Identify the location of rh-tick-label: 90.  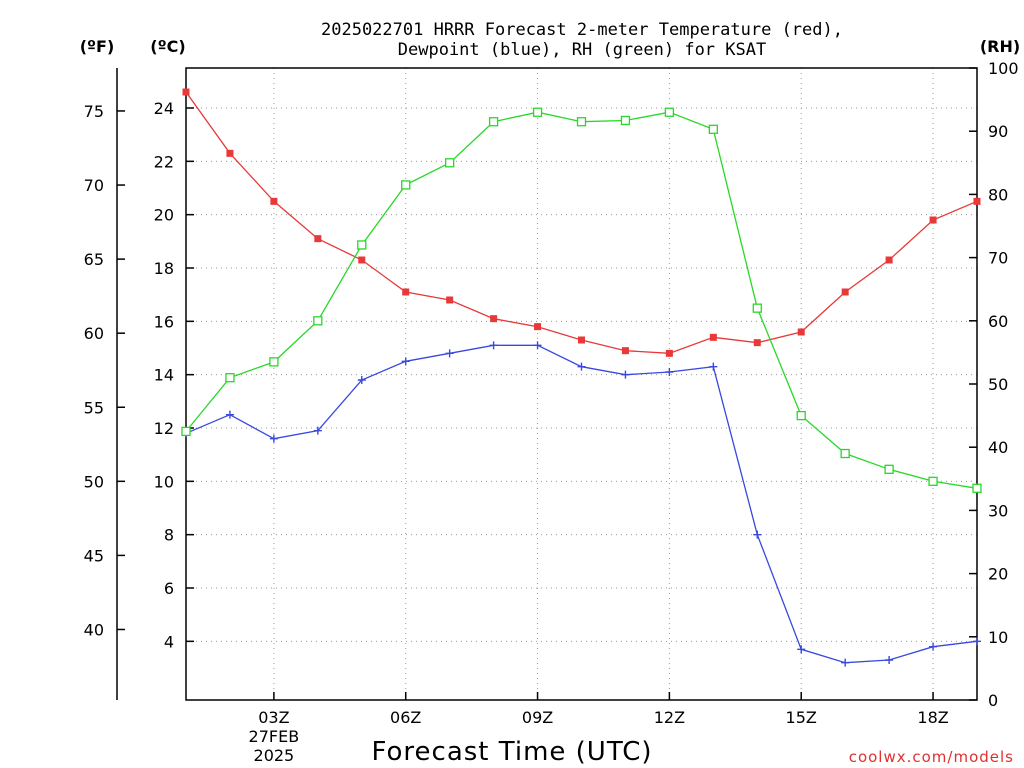
(998, 131).